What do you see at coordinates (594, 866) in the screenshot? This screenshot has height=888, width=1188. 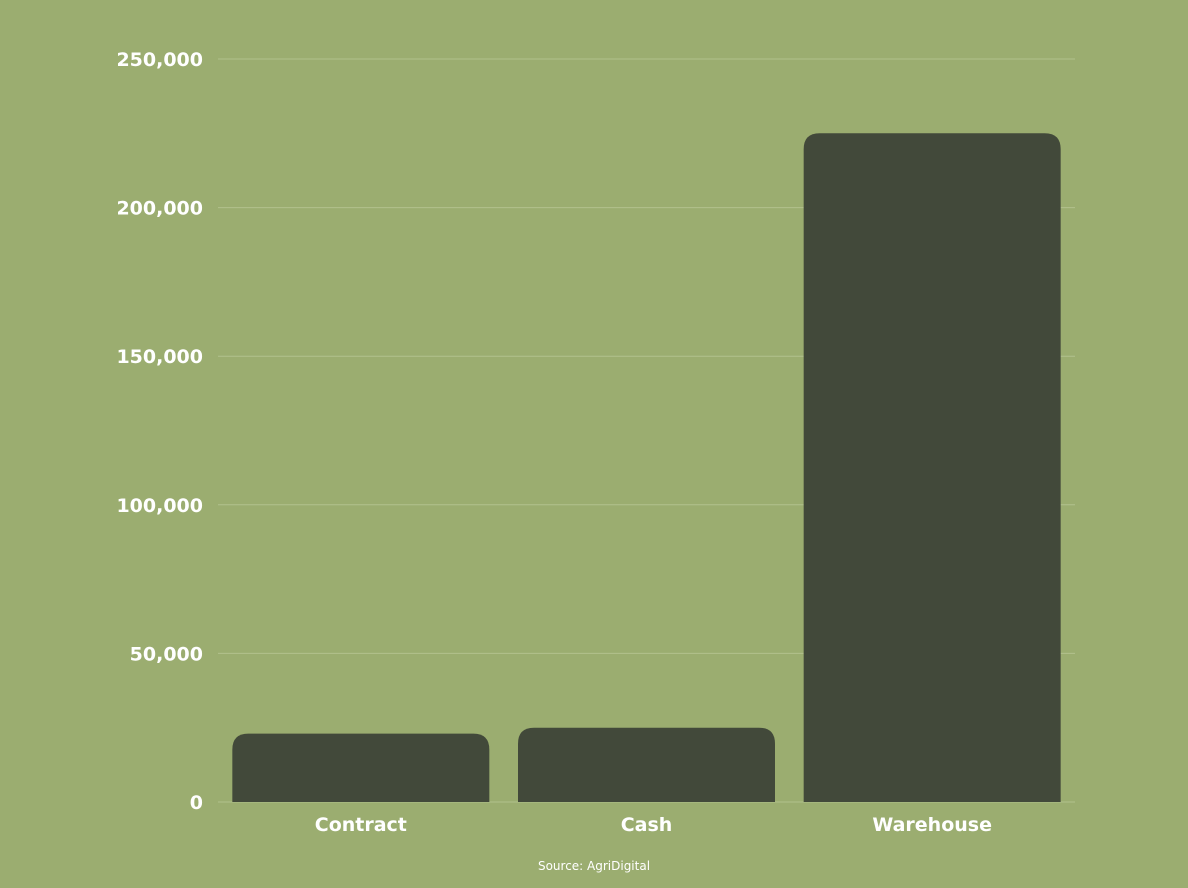 I see `source-note: Source: AgriDigital` at bounding box center [594, 866].